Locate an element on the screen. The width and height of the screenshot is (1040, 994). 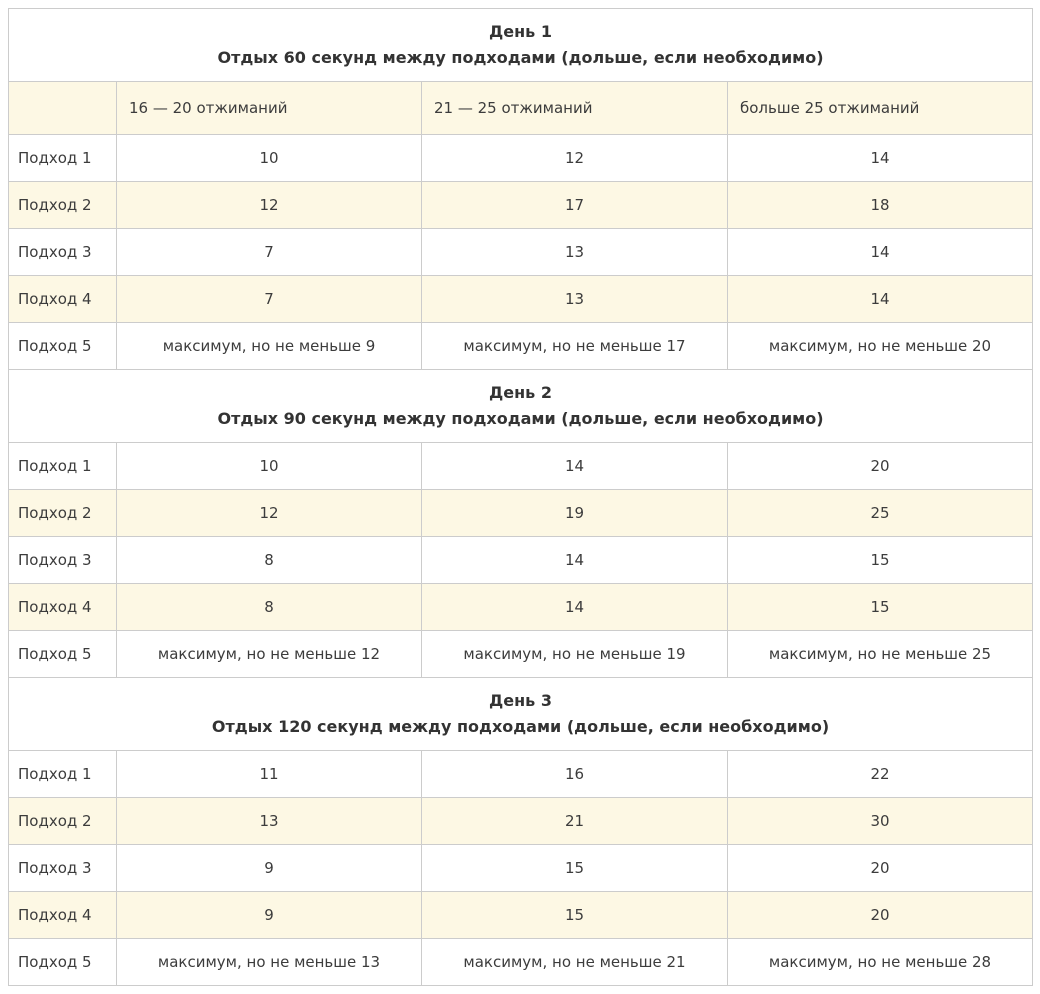
set-value: максимум, но не меньше 13 is located at coordinates (269, 962).